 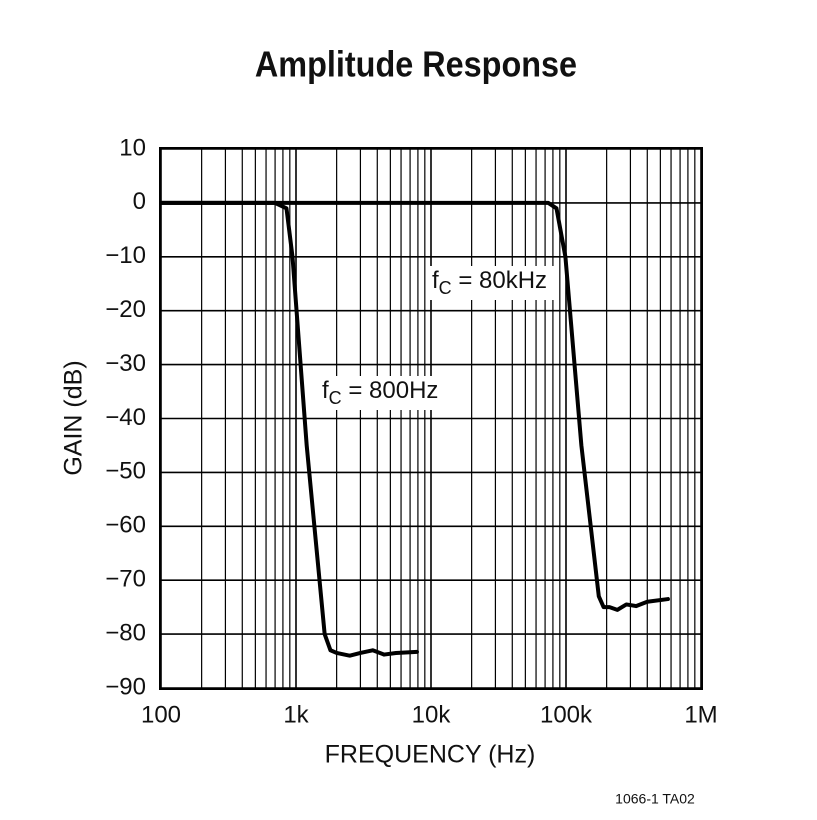 I want to click on y-axis-label: GAIN (dB), so click(x=74, y=417).